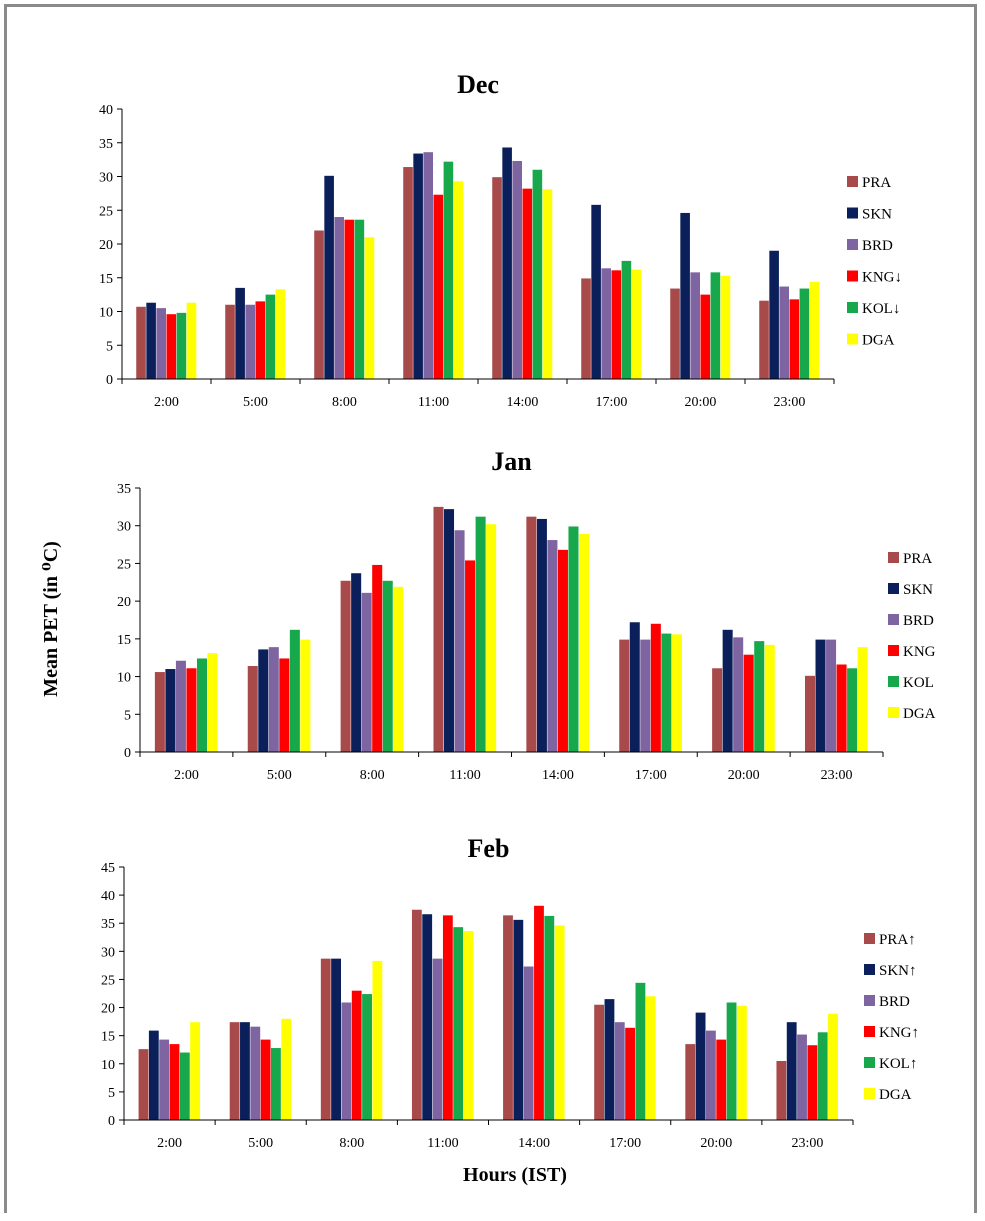 This screenshot has width=985, height=1221. What do you see at coordinates (586, 328) in the screenshot?
I see `bar-PRA-17:00` at bounding box center [586, 328].